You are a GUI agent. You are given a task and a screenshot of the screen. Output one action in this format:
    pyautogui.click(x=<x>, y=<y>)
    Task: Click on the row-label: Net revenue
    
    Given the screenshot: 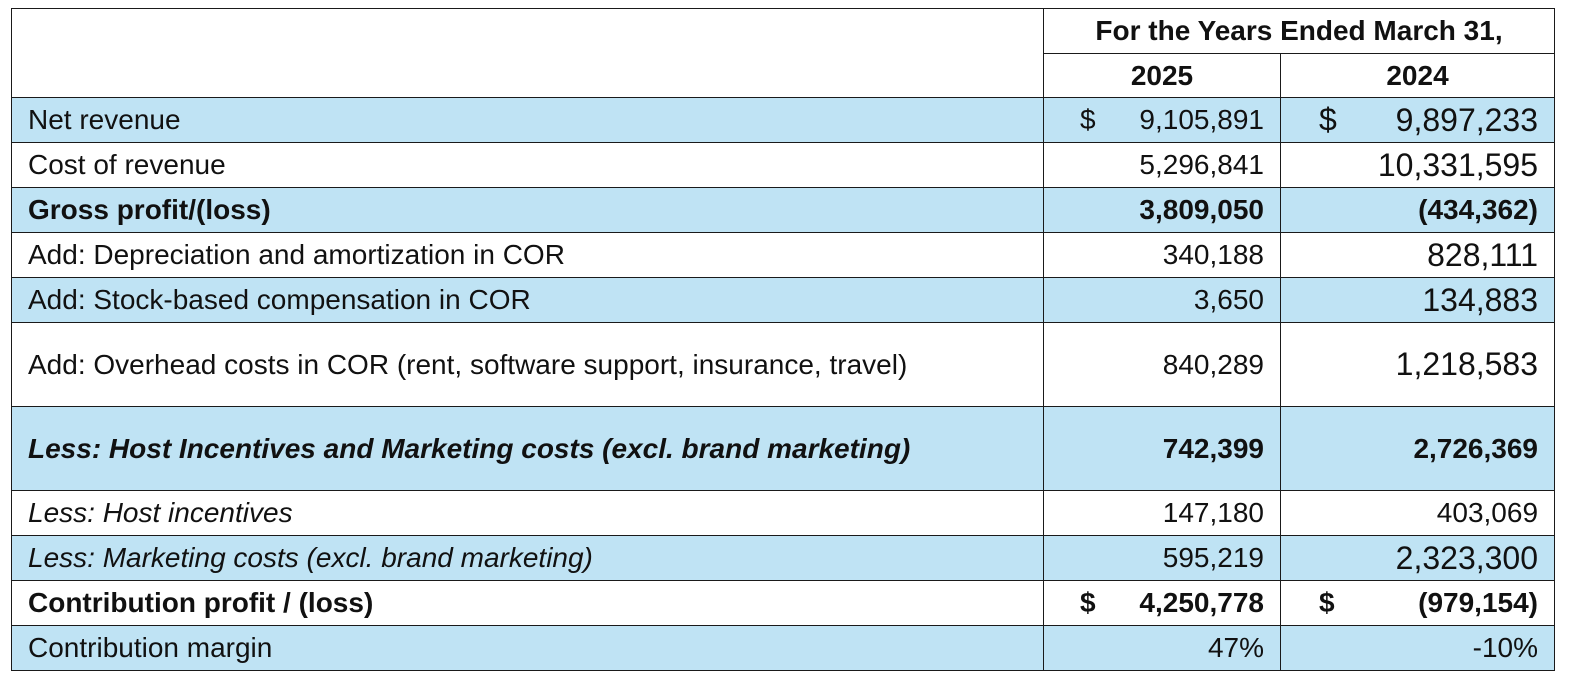 What is the action you would take?
    pyautogui.click(x=527, y=120)
    